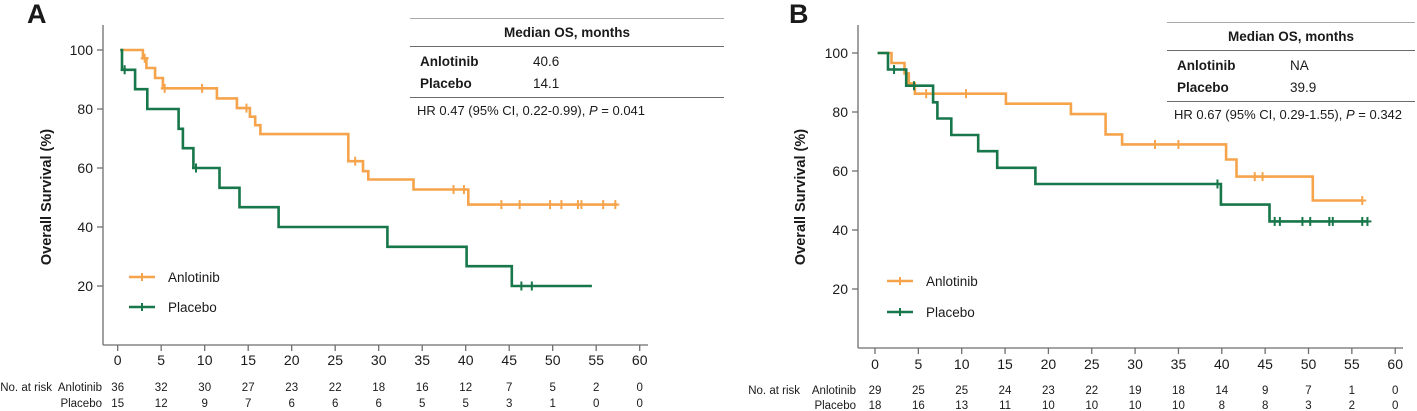 The height and width of the screenshot is (411, 1417). Describe the element at coordinates (47, 197) in the screenshot. I see `y-axis-title-a: Overall Survival (%)` at that location.